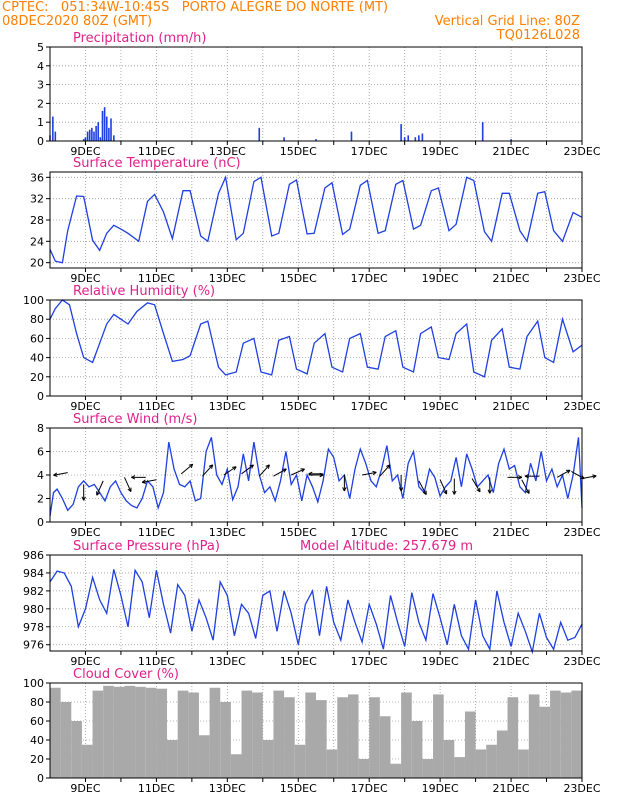 The width and height of the screenshot is (618, 800). What do you see at coordinates (146, 546) in the screenshot?
I see `chart-title-surface-pressure: Surface Pressure (hPa)` at bounding box center [146, 546].